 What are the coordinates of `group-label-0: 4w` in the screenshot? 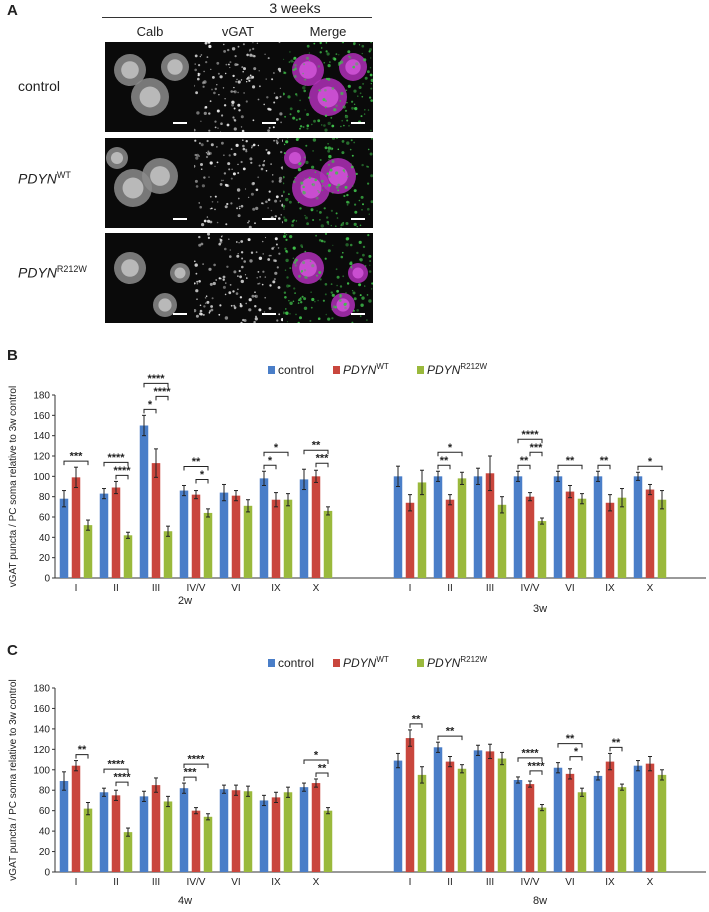 It's located at (185, 901).